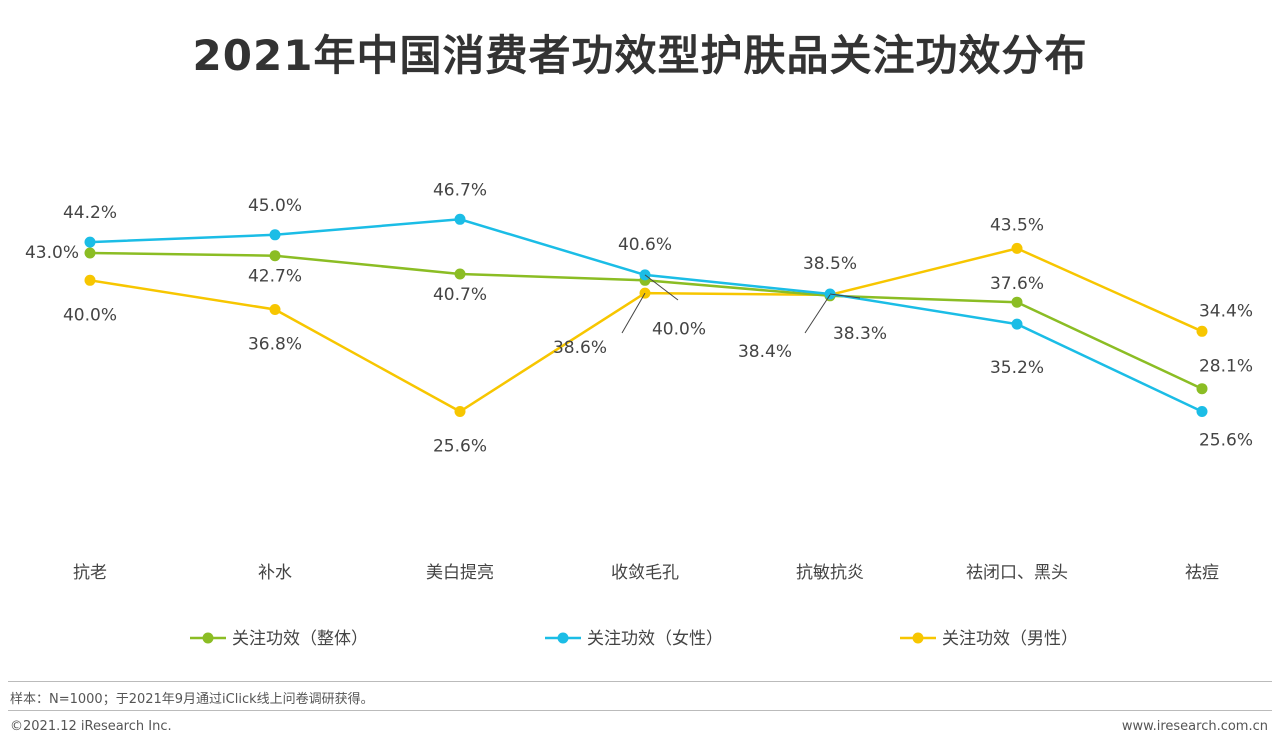 The height and width of the screenshot is (752, 1280). I want to click on category-label-4: 收敛毛孔, so click(645, 573).